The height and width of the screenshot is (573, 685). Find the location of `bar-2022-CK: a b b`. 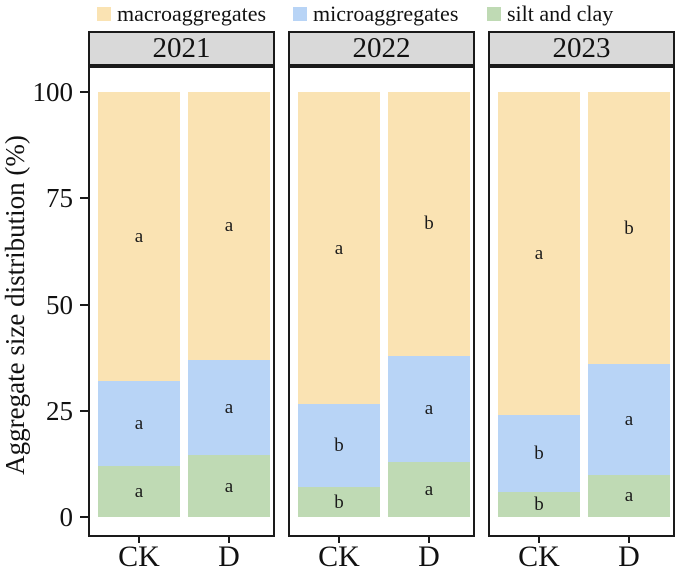

bar-2022-CK: a b b is located at coordinates (339, 304).